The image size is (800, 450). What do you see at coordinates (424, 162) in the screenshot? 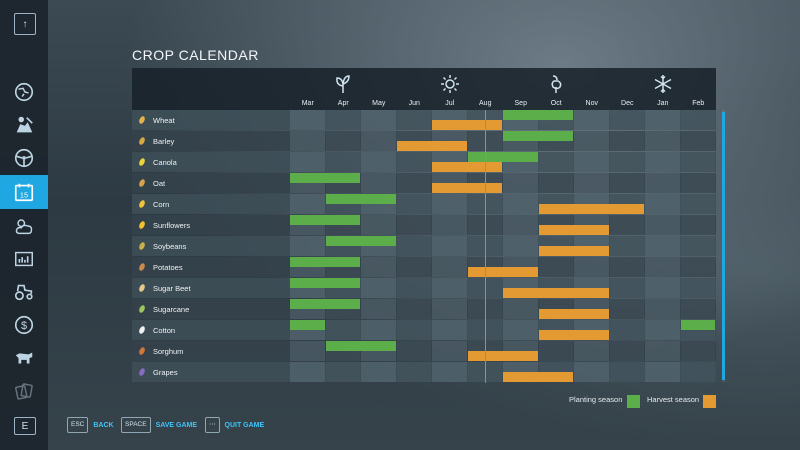
I see `crop-row: Canola` at bounding box center [424, 162].